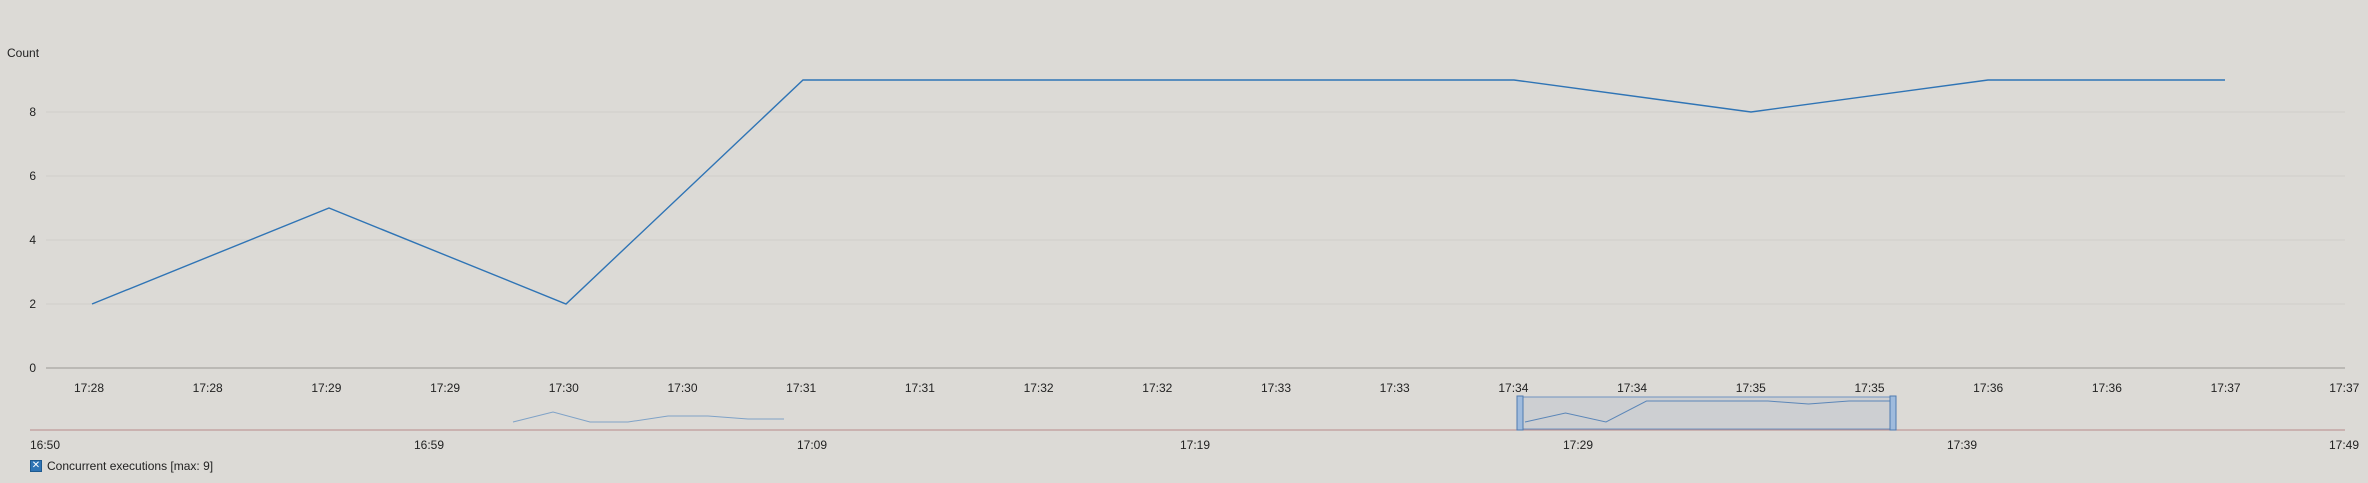  I want to click on navigator-right-handle, so click(1893, 413).